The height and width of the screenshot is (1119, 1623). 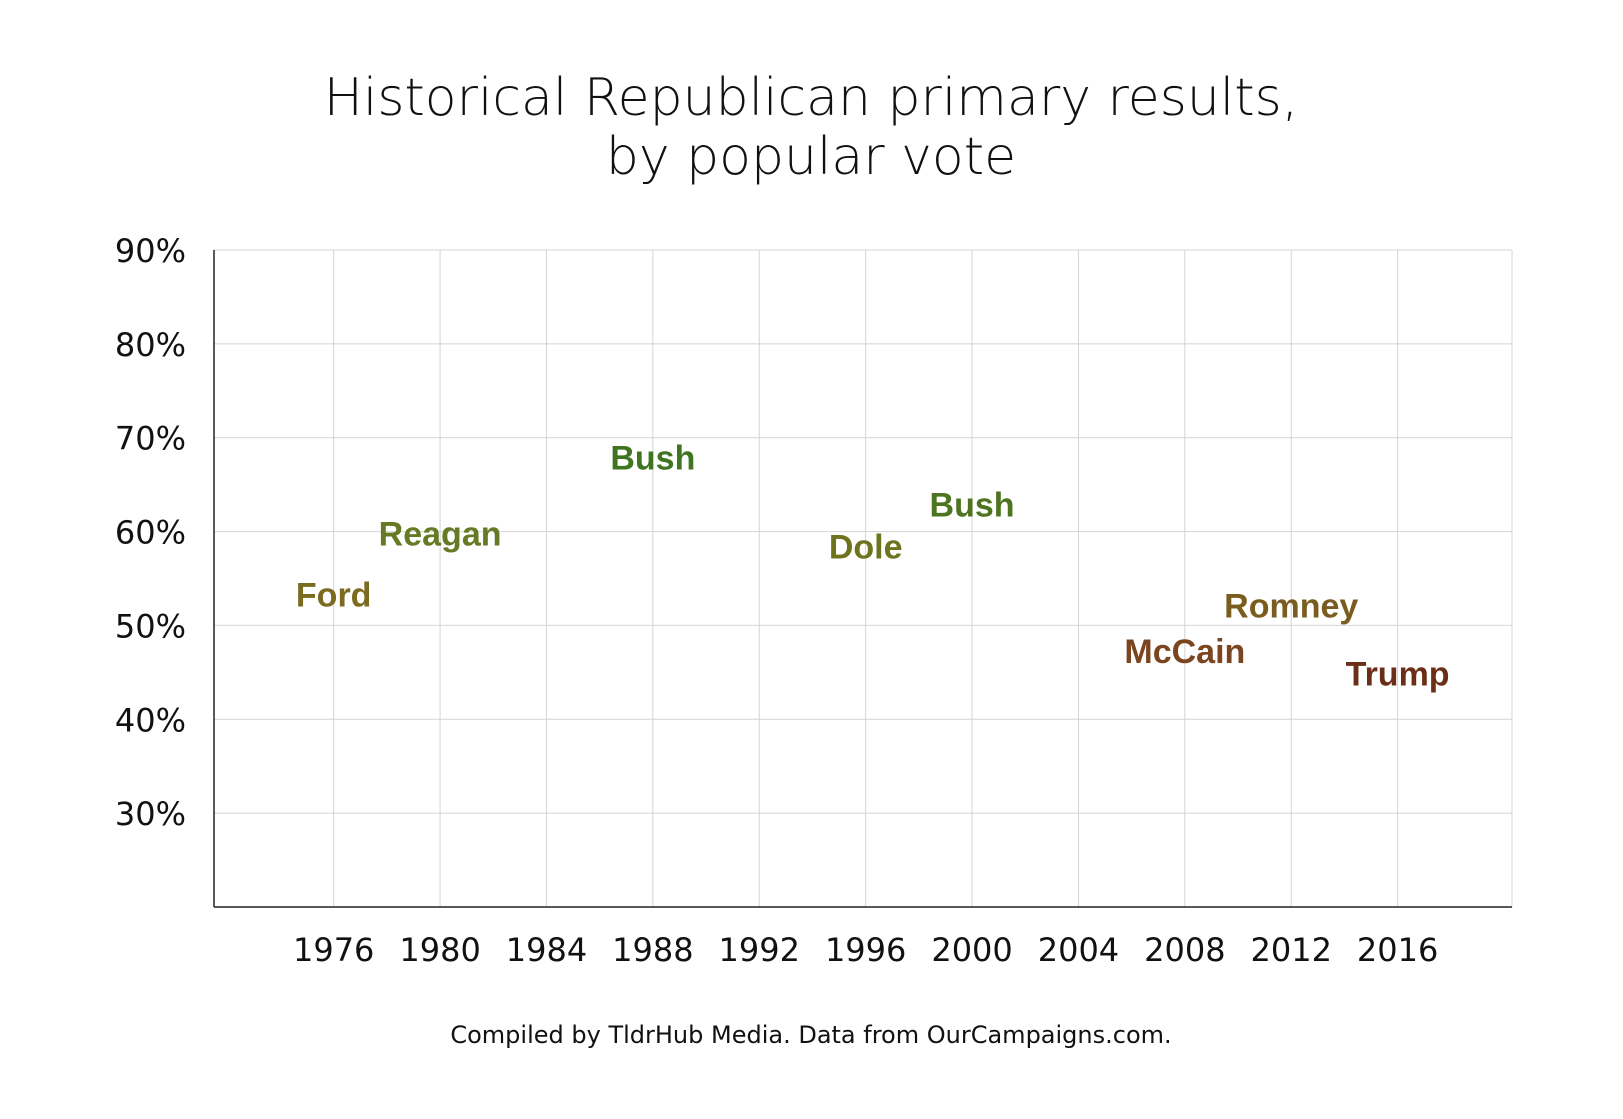 I want to click on x-tick-label-1992: 1992, so click(x=759, y=950).